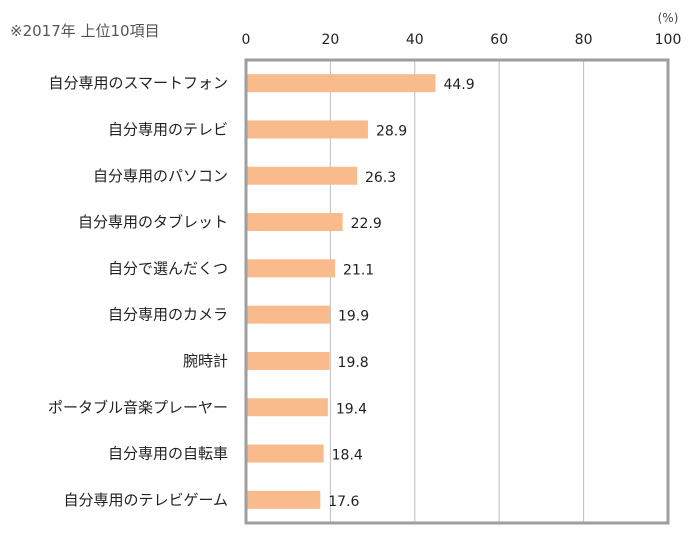 This screenshot has width=695, height=543. I want to click on category-label: 自分専用の自転車, so click(168, 454).